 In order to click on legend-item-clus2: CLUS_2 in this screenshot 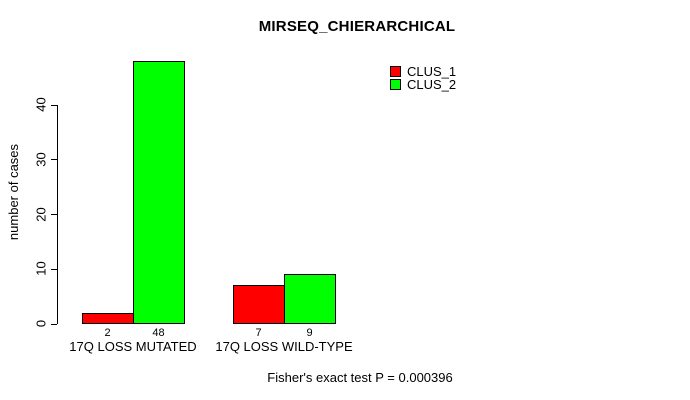, I will do `click(423, 84)`.